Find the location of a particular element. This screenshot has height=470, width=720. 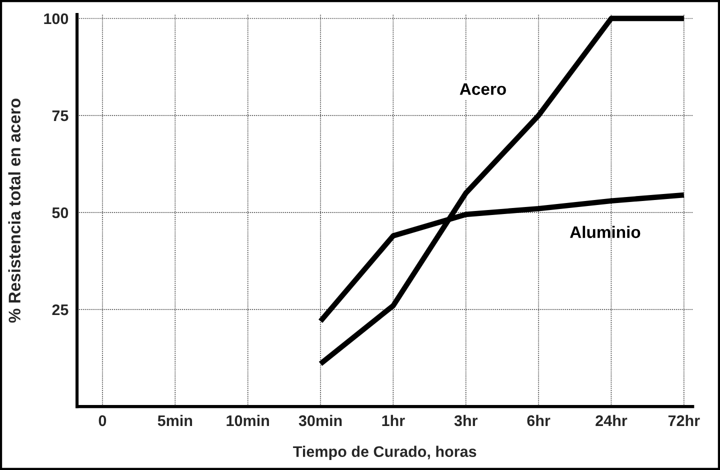

y-axis-title: % Resistencia total en acero is located at coordinates (14, 210).